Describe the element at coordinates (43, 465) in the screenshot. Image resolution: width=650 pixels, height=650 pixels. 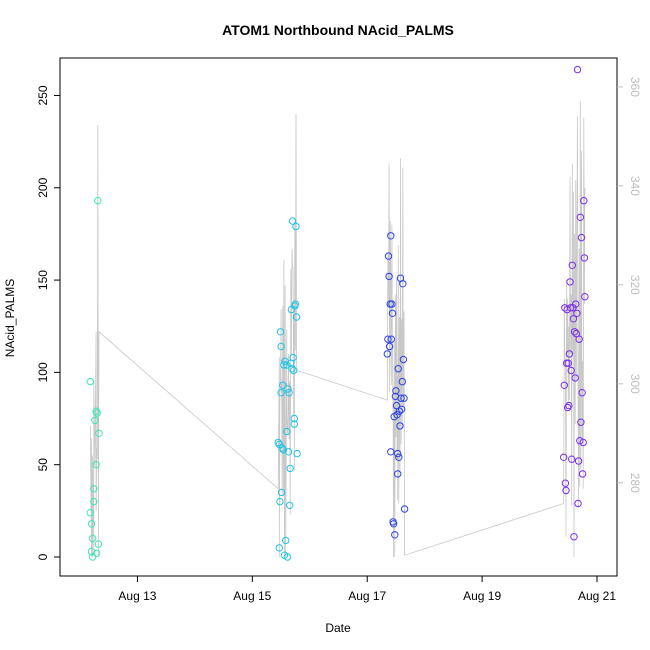
I see `y-tick-label: 50` at that location.